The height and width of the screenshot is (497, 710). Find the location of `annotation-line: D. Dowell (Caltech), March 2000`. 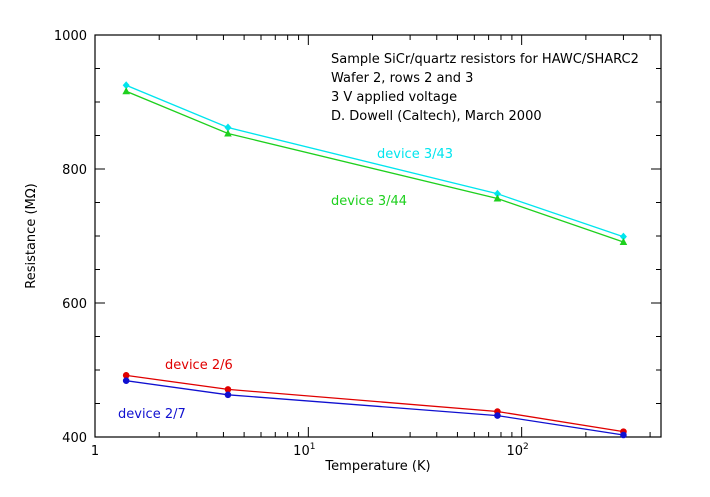

annotation-line: D. Dowell (Caltech), March 2000 is located at coordinates (436, 116).